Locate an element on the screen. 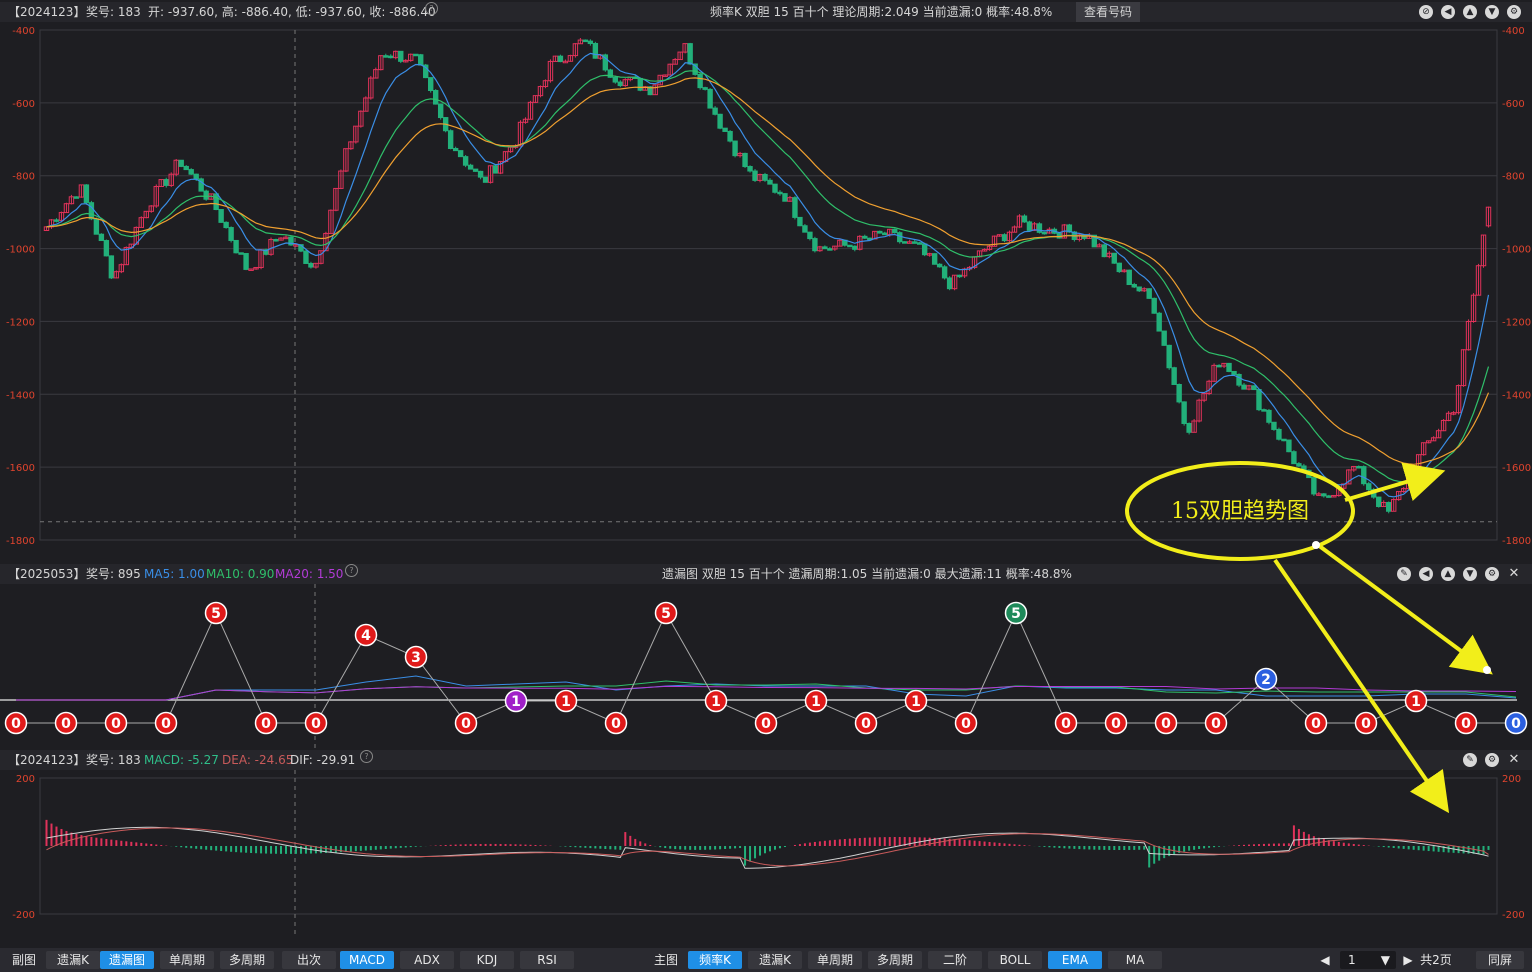  main-chart-button-2: 遗漏K is located at coordinates (775, 960).